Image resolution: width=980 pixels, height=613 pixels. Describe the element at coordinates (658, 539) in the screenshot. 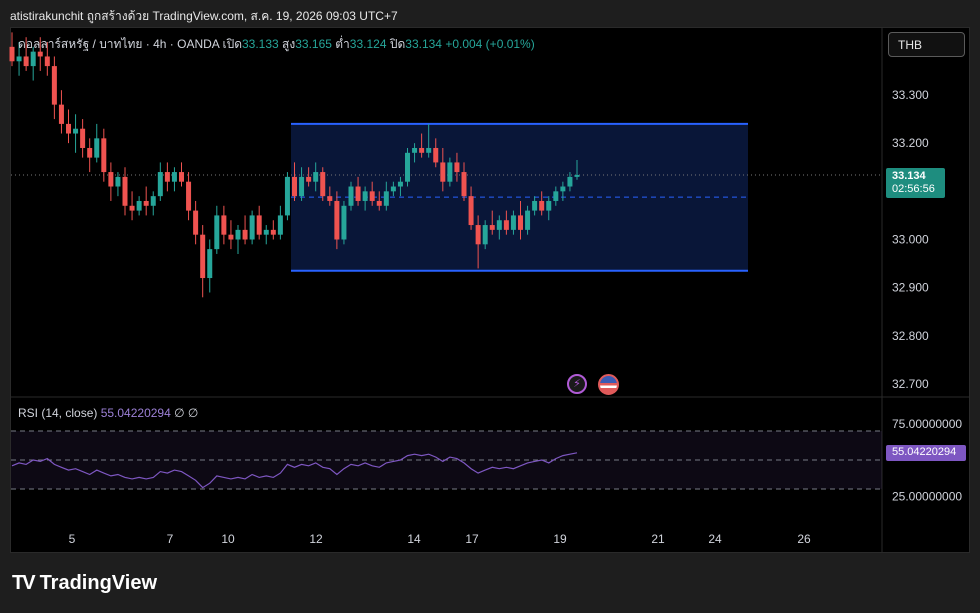

I see `time-tick-label: 21` at that location.